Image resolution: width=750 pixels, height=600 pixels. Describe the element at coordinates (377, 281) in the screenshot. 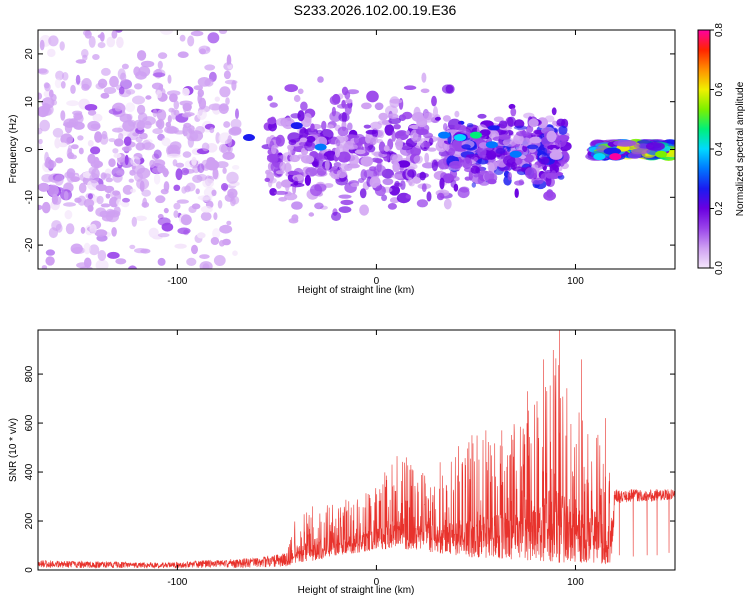

I see `spectrogram-x-tick-label: 0` at that location.